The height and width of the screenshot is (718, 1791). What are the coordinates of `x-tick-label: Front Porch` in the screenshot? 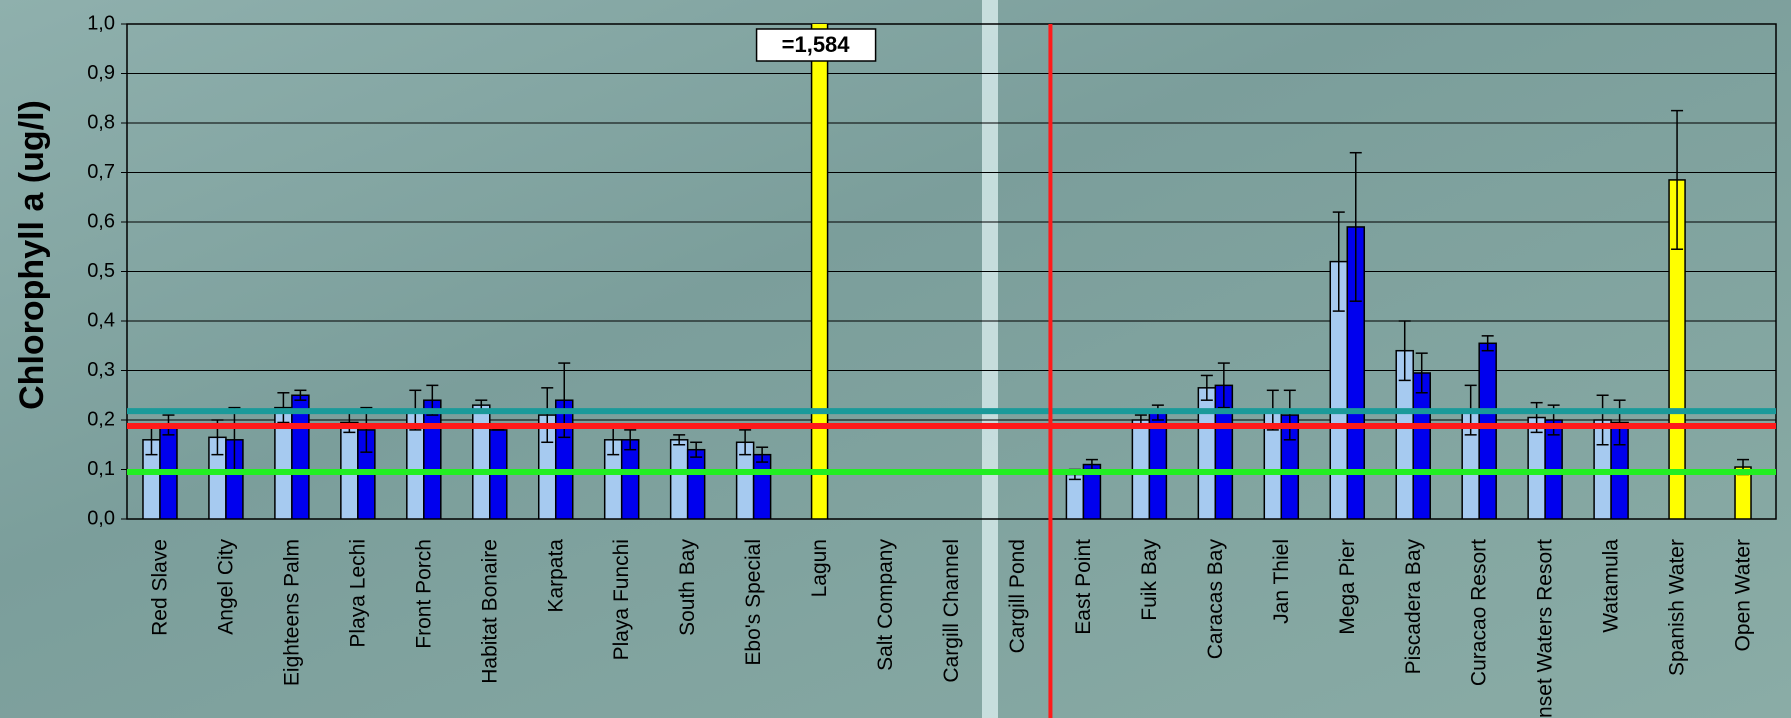 It's located at (423, 594).